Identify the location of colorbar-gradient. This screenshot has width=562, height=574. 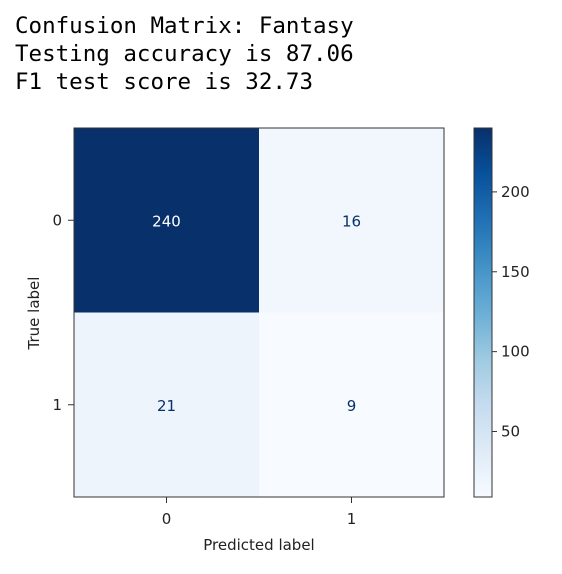
(483, 312).